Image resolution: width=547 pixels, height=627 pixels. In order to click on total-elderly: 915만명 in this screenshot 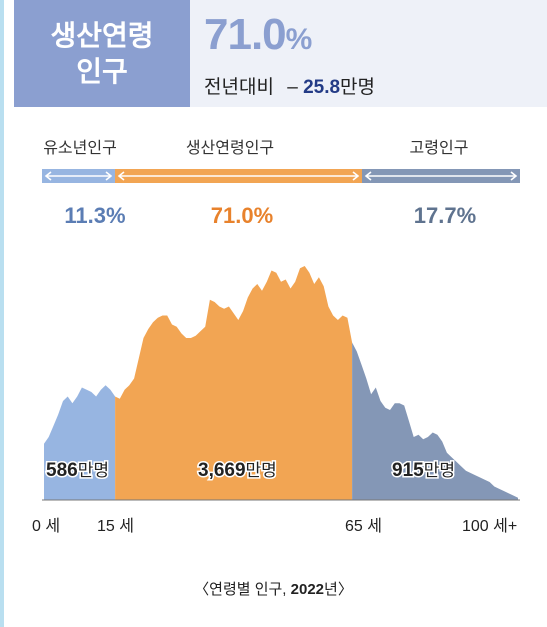, I will do `click(423, 470)`.